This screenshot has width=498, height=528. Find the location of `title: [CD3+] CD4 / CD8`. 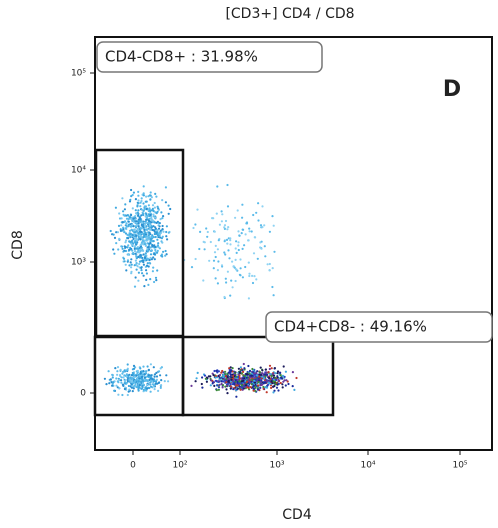

title: [CD3+] CD4 / CD8 is located at coordinates (289, 14).